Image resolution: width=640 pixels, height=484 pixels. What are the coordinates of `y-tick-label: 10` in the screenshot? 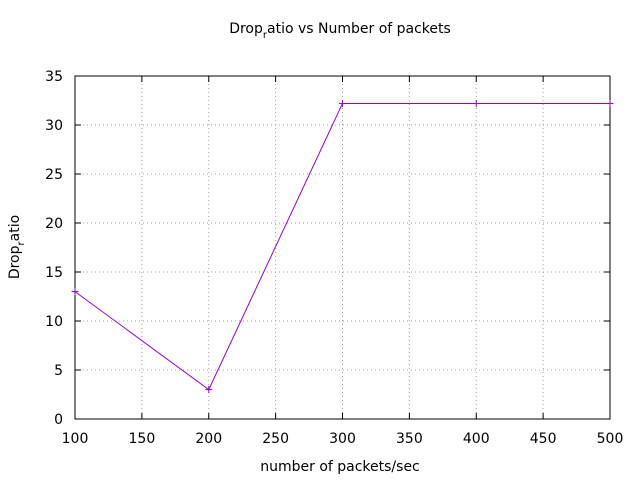 It's located at (54, 322).